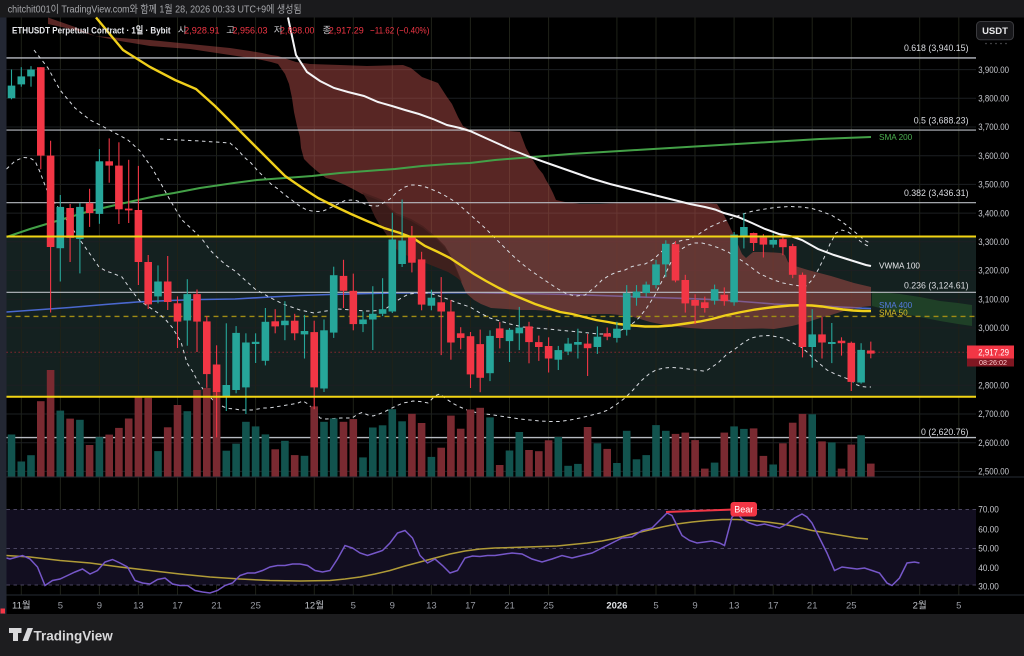  What do you see at coordinates (899, 266) in the screenshot?
I see `svg-text: VWMA 100` at bounding box center [899, 266].